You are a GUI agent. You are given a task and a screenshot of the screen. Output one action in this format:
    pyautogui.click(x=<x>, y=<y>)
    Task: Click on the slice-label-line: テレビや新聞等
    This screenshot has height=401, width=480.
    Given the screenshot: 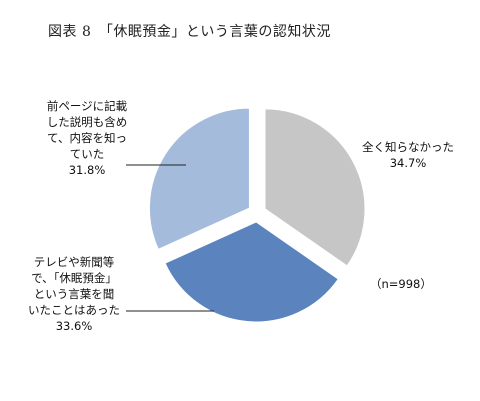 What is the action you would take?
    pyautogui.click(x=74, y=262)
    